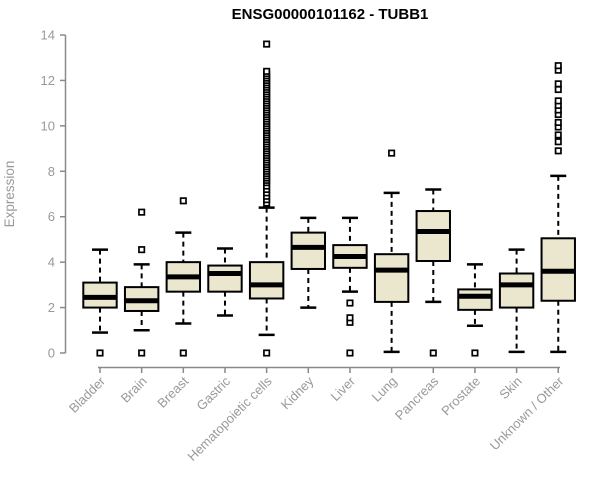 The height and width of the screenshot is (500, 600). I want to click on x-tick-label: Gastric, so click(213, 393).